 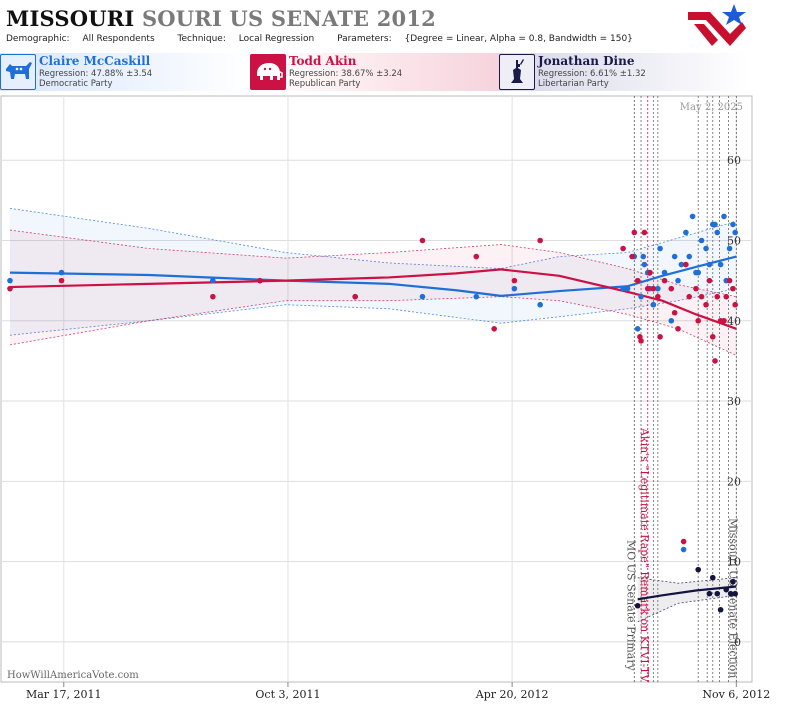 What do you see at coordinates (64, 694) in the screenshot?
I see `x-tick-label: Mar 17, 2011` at bounding box center [64, 694].